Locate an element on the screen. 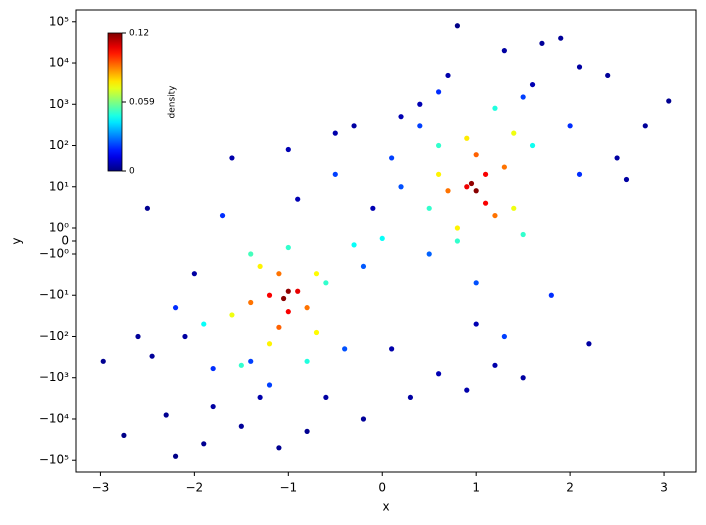  x-tick-label: 1 is located at coordinates (476, 488).